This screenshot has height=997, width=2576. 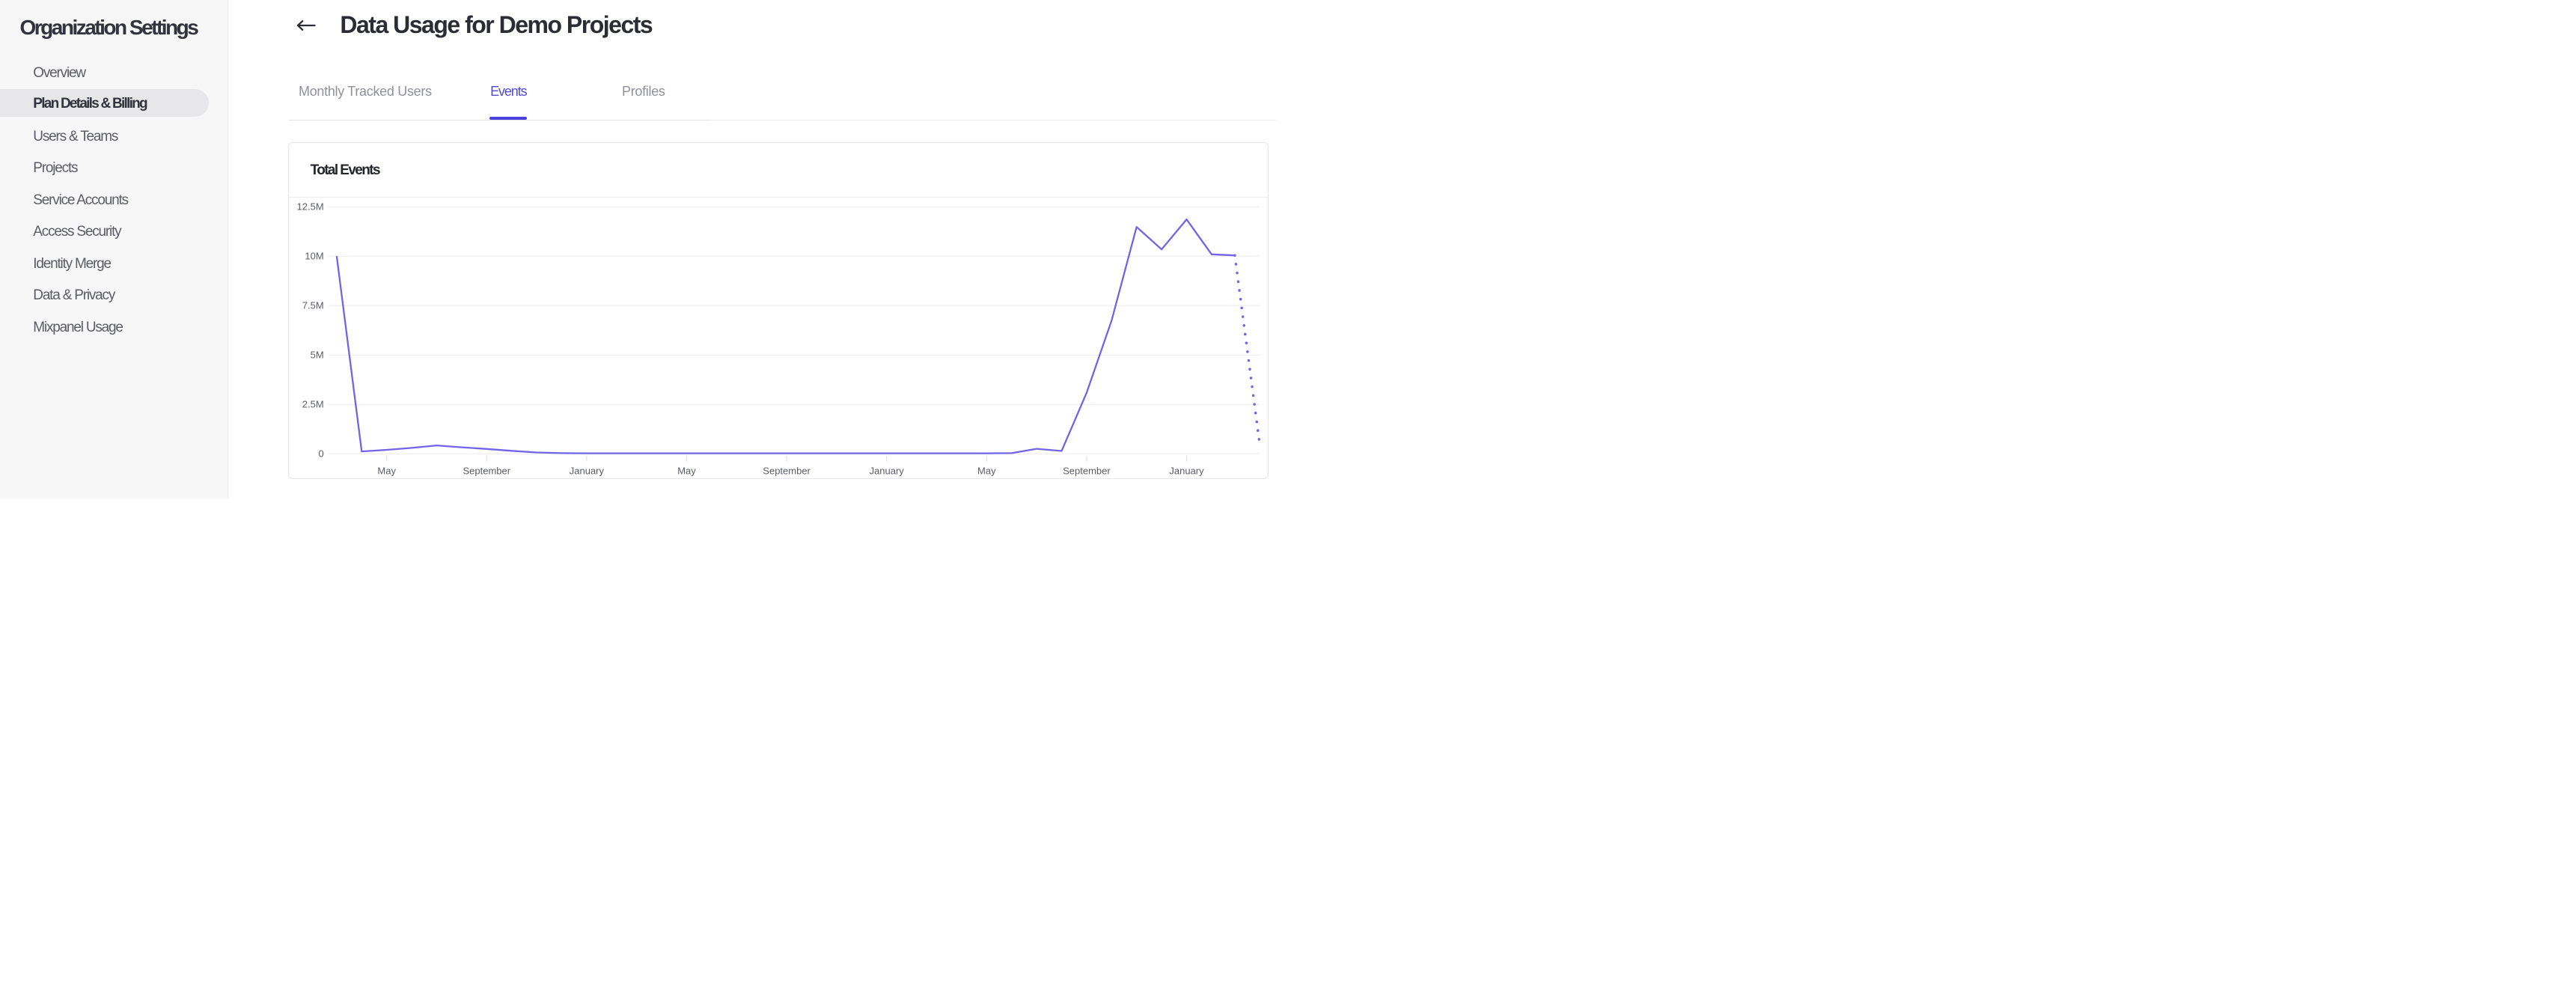 I want to click on svg-text: 7.5M, so click(x=313, y=305).